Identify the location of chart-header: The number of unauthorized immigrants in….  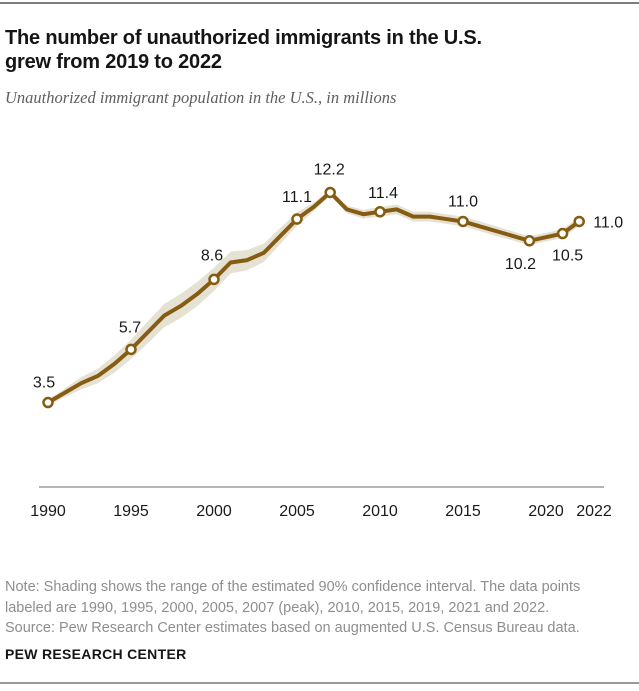
(315, 50).